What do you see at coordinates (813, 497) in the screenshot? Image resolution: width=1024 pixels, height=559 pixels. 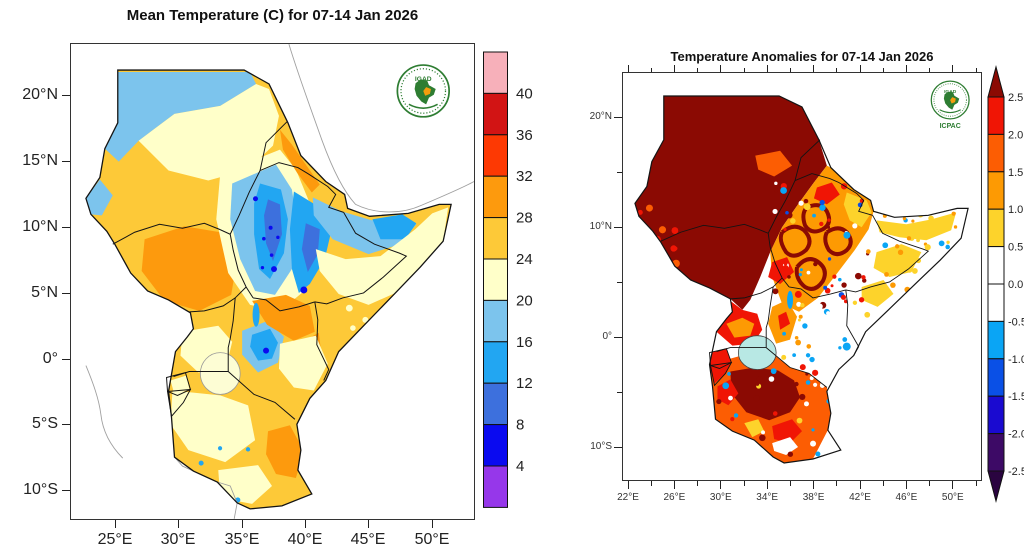 I see `x-tick-label: 38°E` at bounding box center [813, 497].